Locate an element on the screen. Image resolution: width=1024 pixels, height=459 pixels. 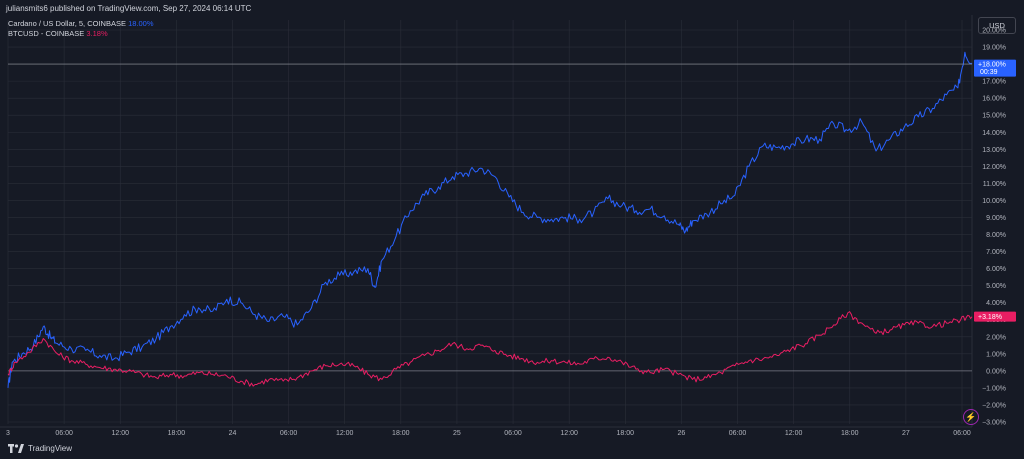
y-tick-label: 14.00% is located at coordinates (994, 133).